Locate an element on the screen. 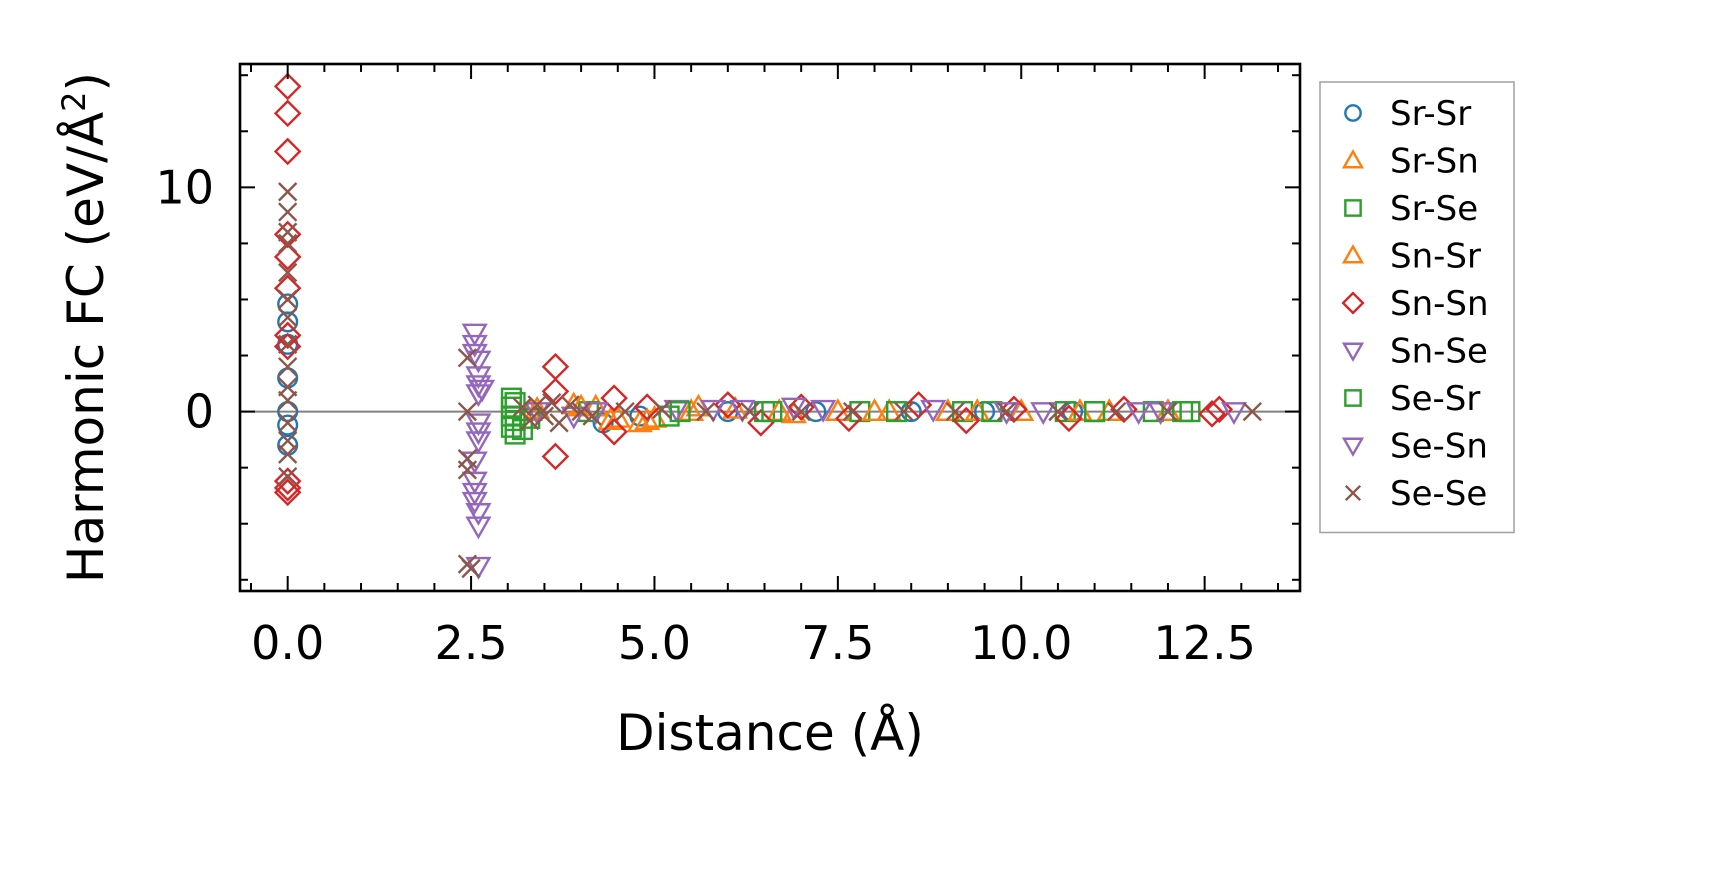 The width and height of the screenshot is (1718, 893). y-axis-label-close: ) is located at coordinates (86, 82).